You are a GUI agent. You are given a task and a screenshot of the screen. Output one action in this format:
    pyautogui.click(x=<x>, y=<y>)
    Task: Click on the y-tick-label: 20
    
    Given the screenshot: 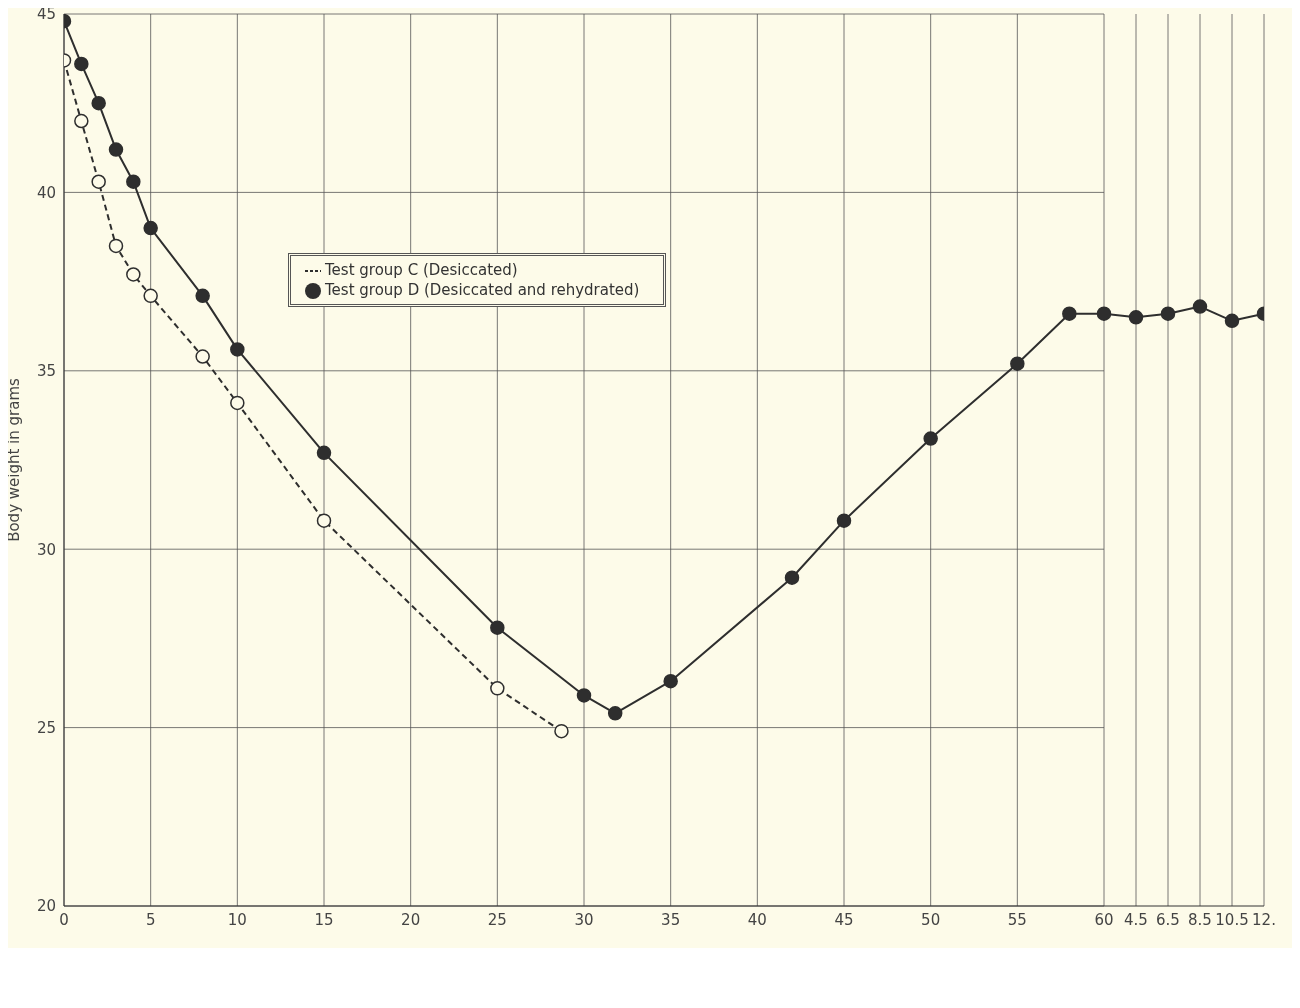 What is the action you would take?
    pyautogui.click(x=46, y=906)
    